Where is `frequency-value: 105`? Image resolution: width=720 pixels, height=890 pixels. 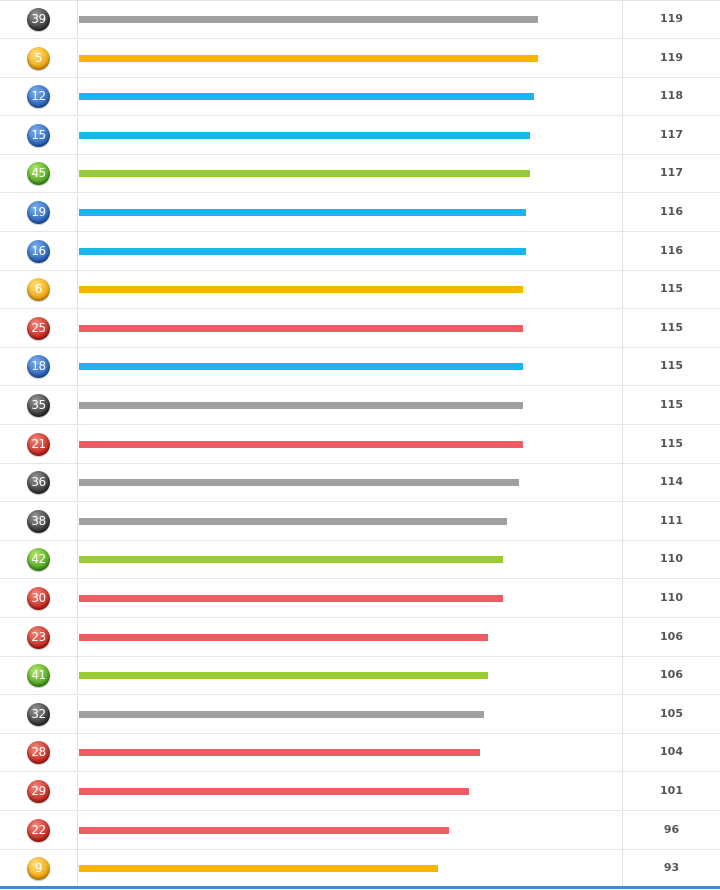 frequency-value: 105 is located at coordinates (671, 713).